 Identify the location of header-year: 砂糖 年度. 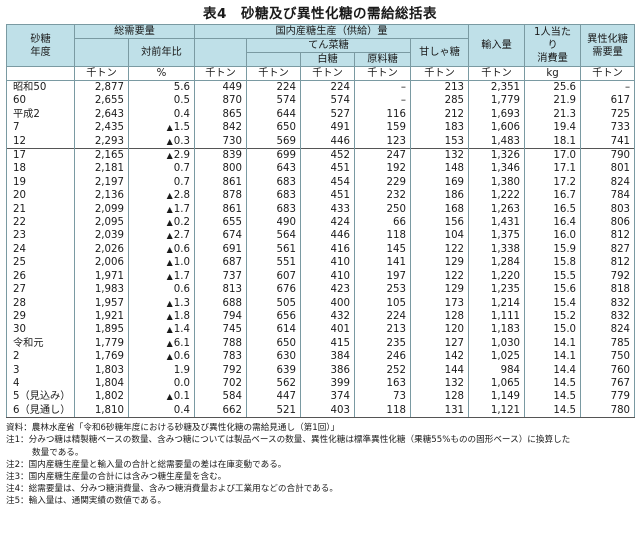
(40, 45).